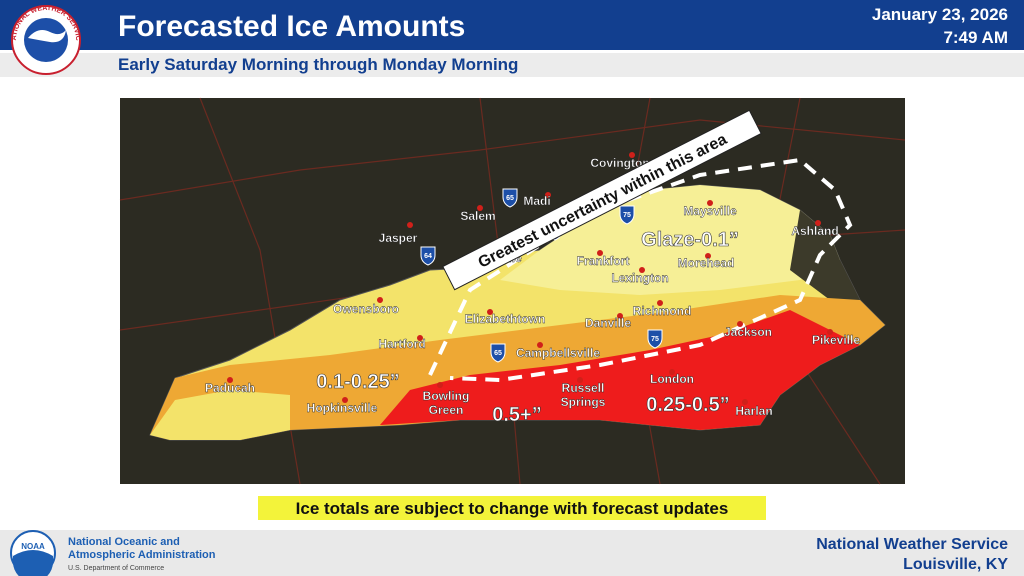 This screenshot has height=576, width=1024. Describe the element at coordinates (748, 332) in the screenshot. I see `city-label: Jackson` at that location.